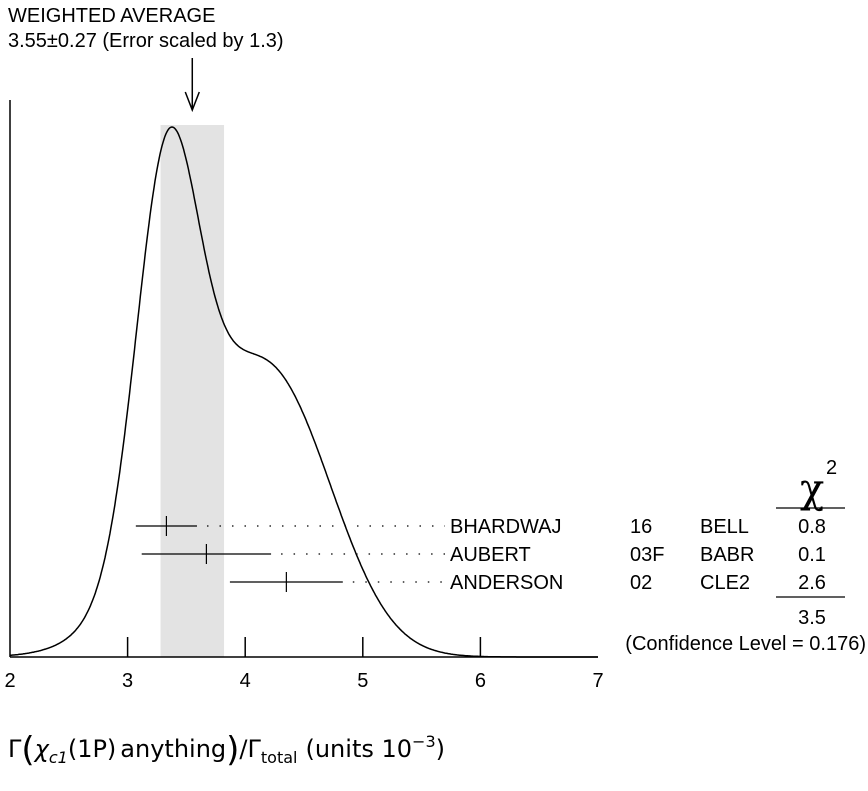 The width and height of the screenshot is (868, 791). I want to click on confidence-level: (Confidence Level = 0.176), so click(745, 644).